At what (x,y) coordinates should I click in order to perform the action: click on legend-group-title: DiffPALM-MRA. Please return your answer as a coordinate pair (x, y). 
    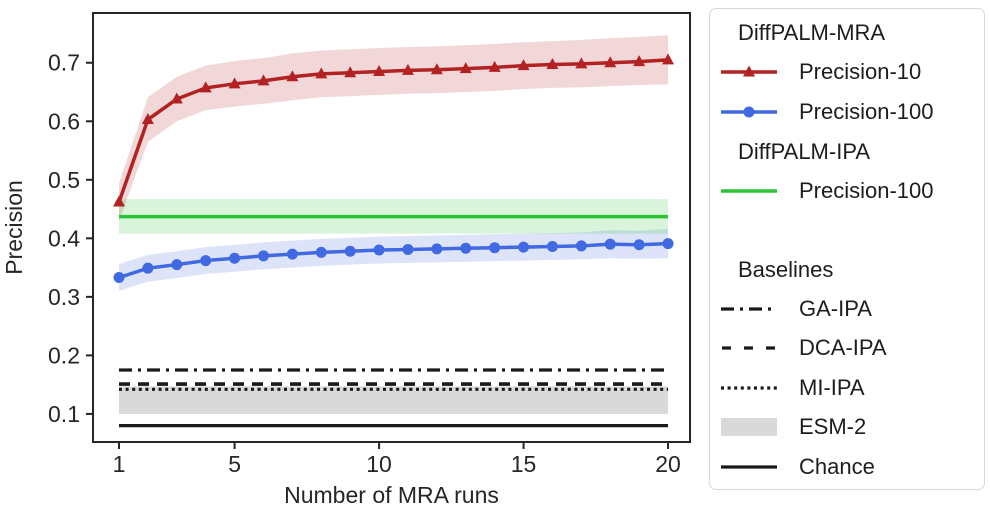
    Looking at the image, I should click on (812, 32).